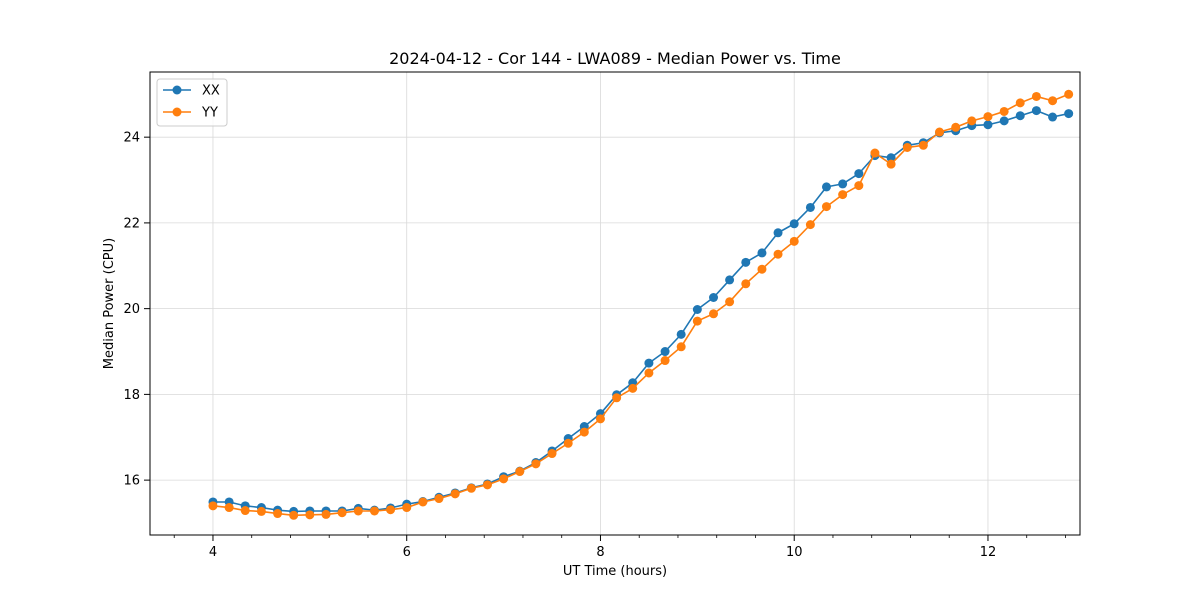 The width and height of the screenshot is (1200, 604). What do you see at coordinates (192, 102) in the screenshot?
I see `legend: XX YY` at bounding box center [192, 102].